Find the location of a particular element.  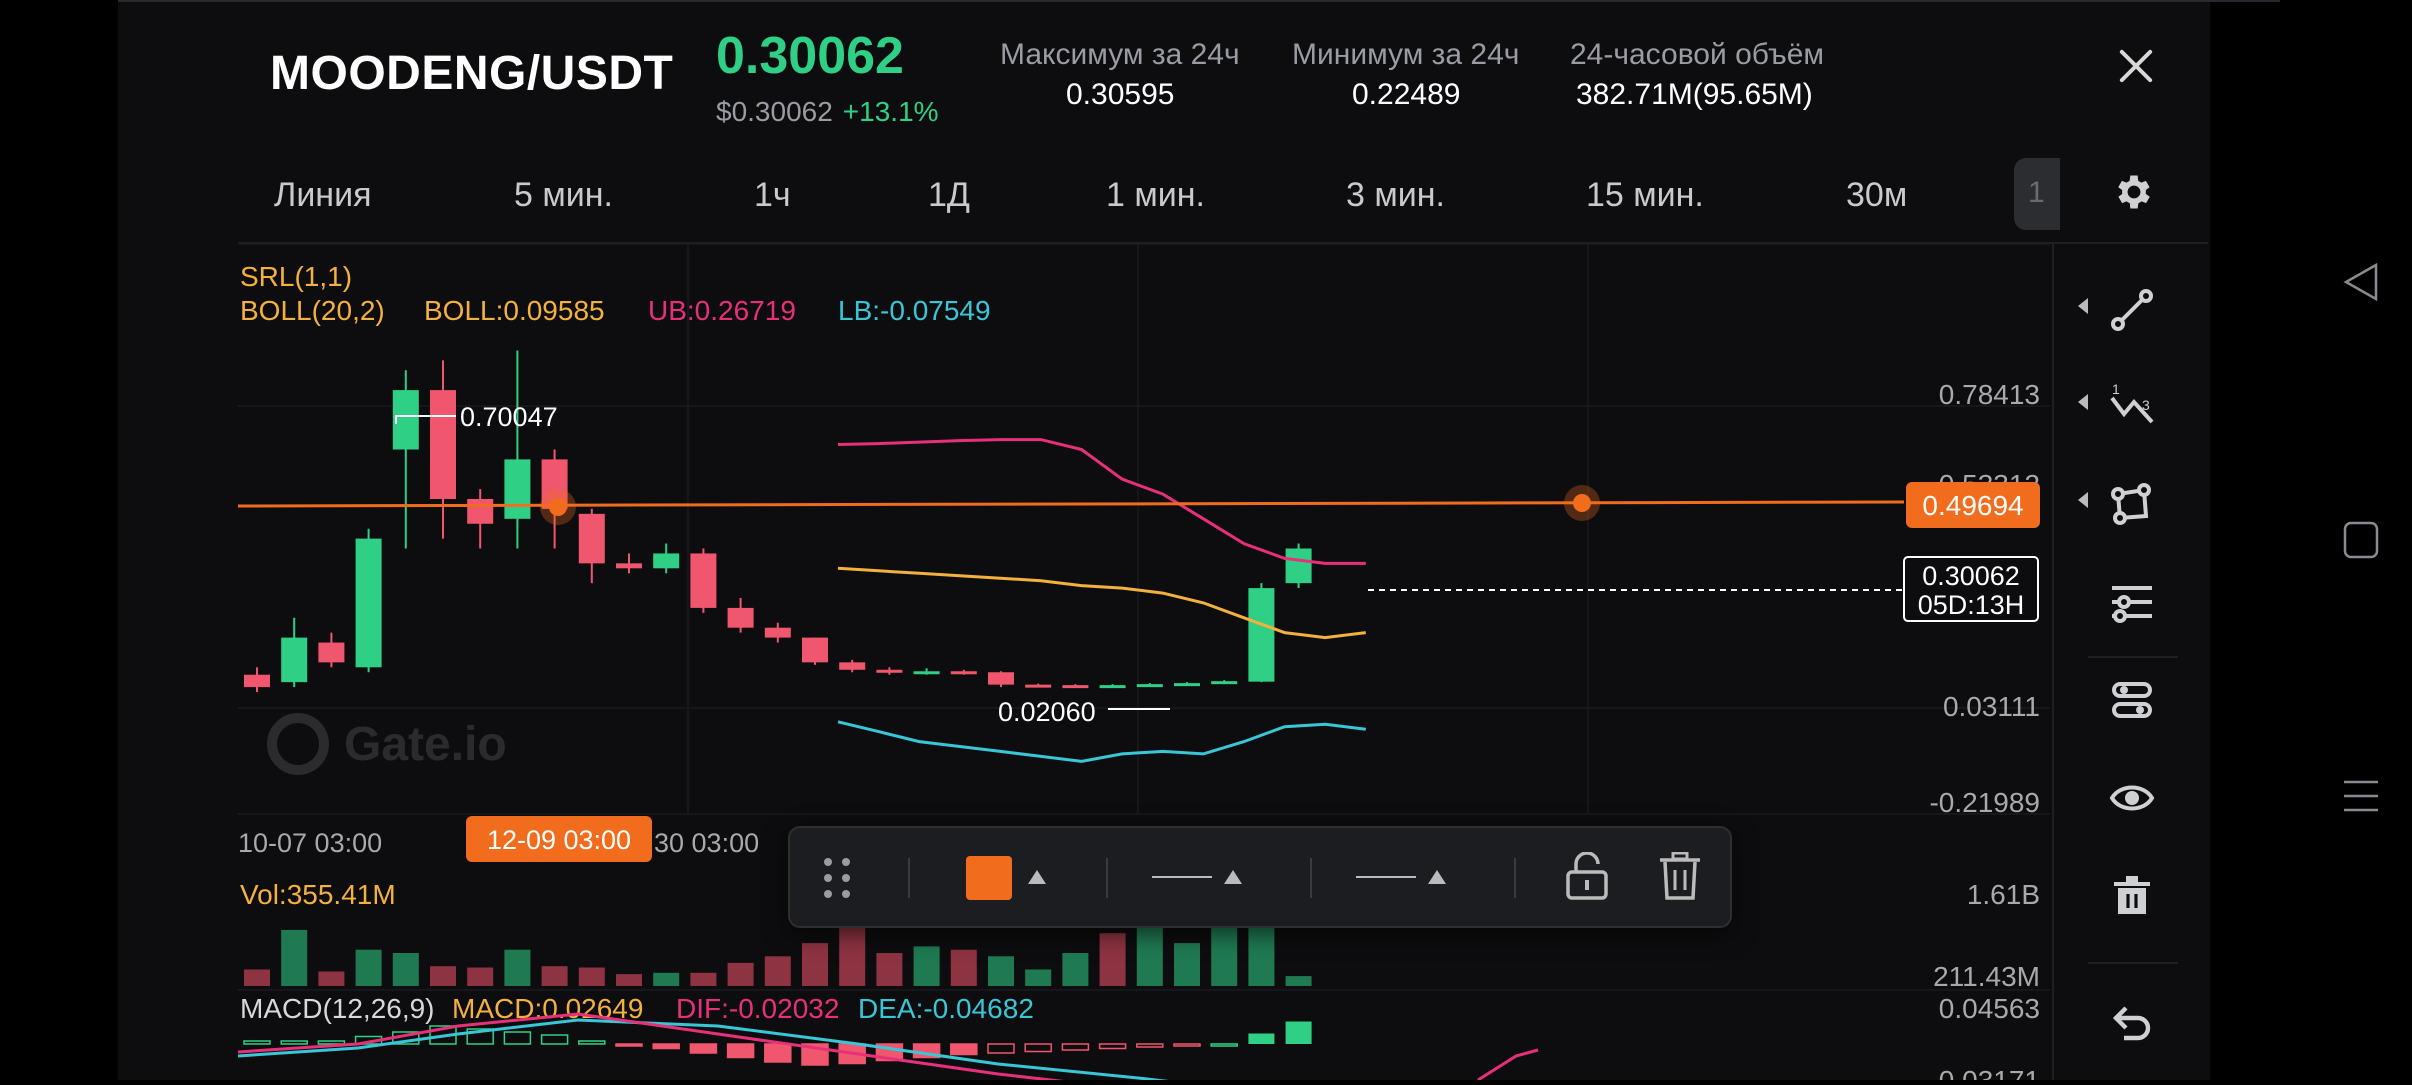

tab-1min: 1 мин. is located at coordinates (1155, 195).